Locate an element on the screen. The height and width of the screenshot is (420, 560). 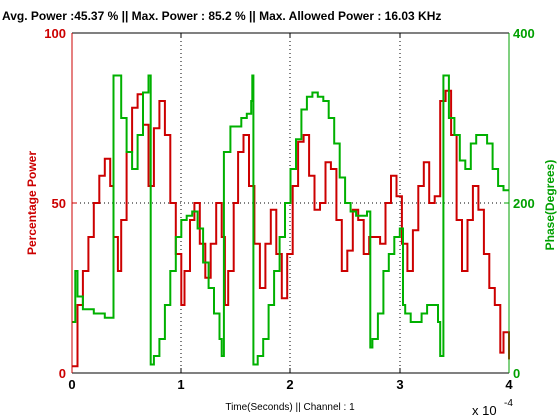
y-left-tick-label-0: 0 is located at coordinates (62, 373).